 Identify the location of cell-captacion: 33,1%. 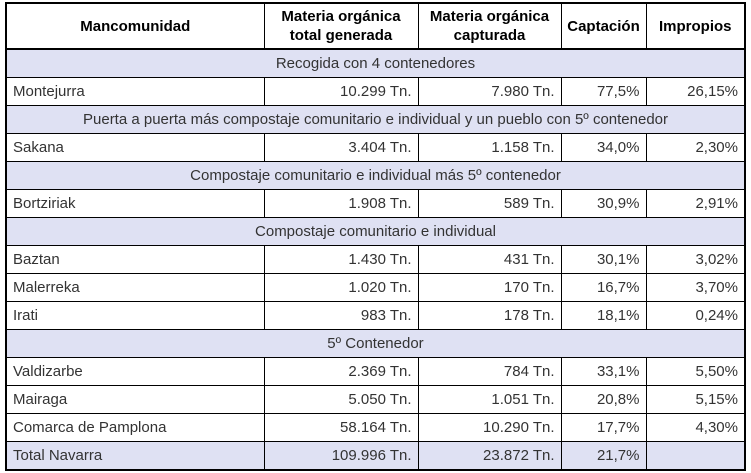
(603, 372).